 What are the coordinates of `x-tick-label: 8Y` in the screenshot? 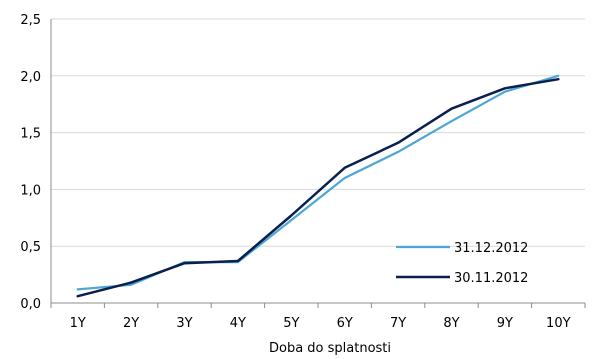 It's located at (451, 323).